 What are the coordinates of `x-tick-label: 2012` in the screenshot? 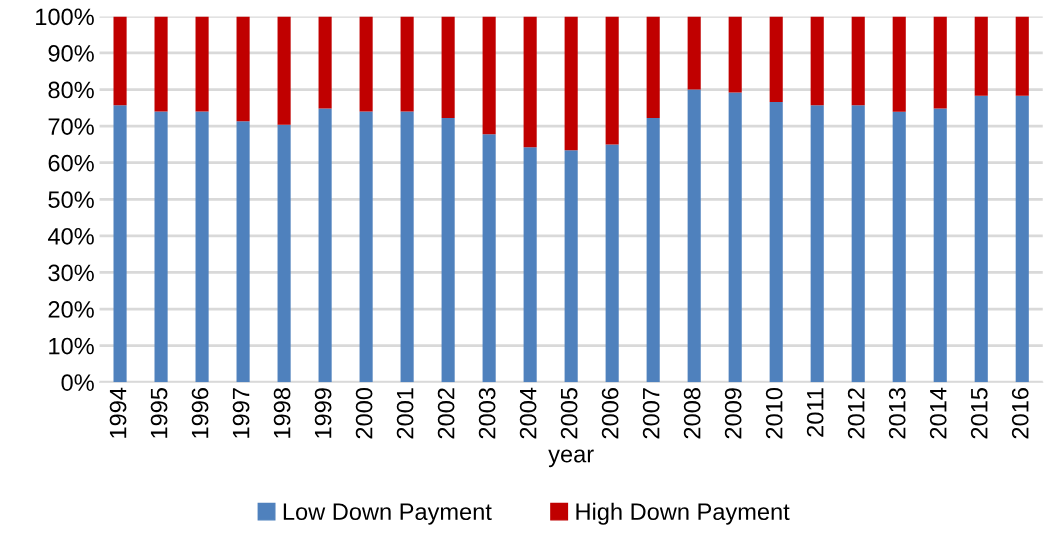 It's located at (856, 413).